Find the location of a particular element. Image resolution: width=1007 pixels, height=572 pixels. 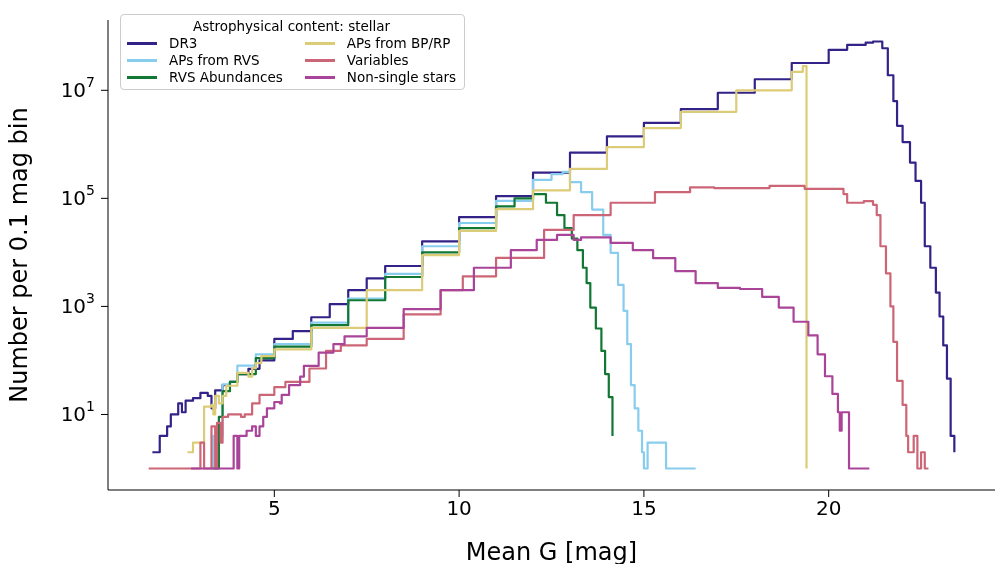

legend-label: Non-single stars is located at coordinates (401, 77).